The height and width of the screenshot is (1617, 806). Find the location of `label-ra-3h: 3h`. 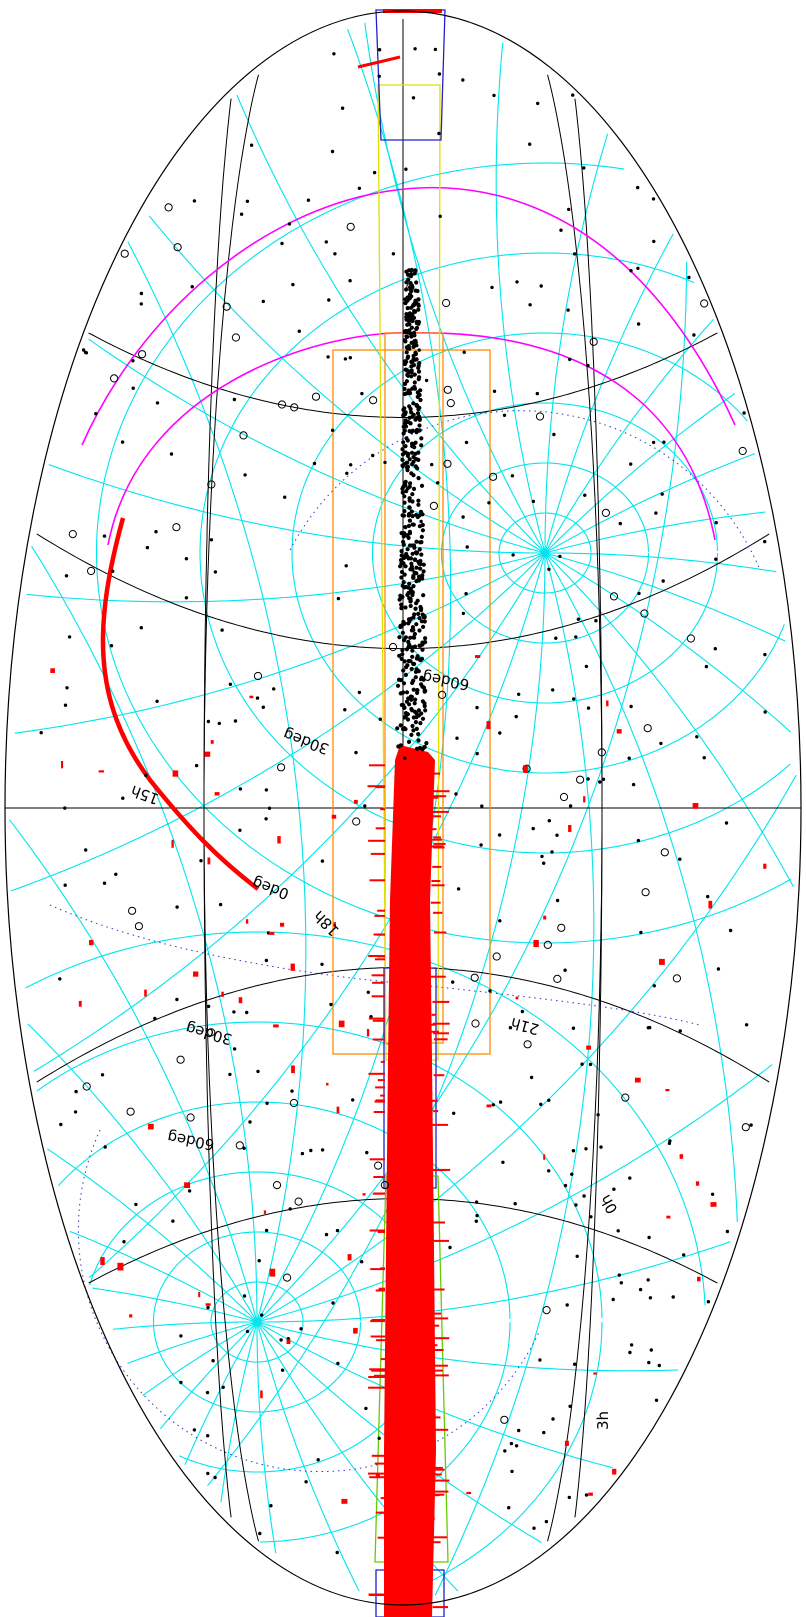

label-ra-3h: 3h is located at coordinates (603, 1420).